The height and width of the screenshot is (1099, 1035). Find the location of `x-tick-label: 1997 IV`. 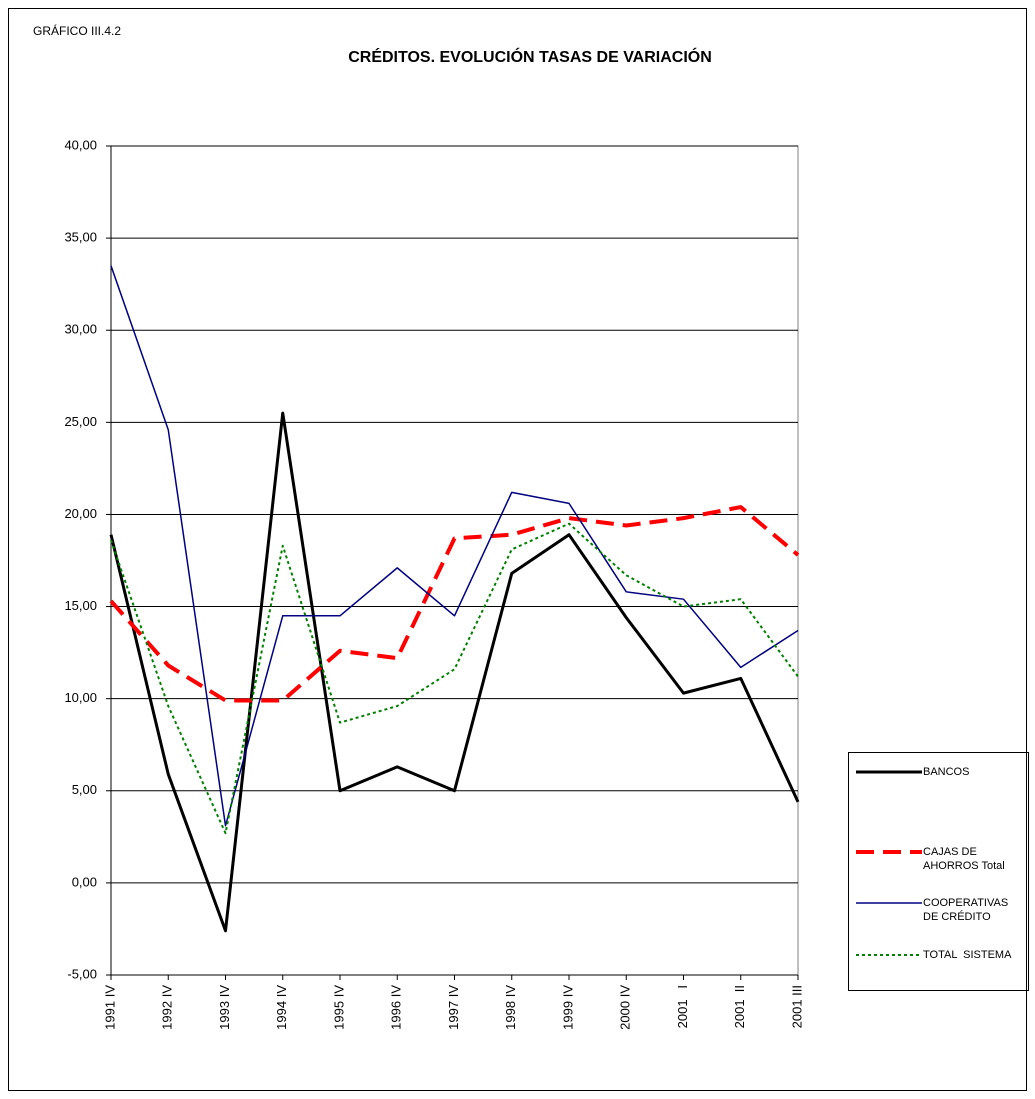

x-tick-label: 1997 IV is located at coordinates (453, 1007).